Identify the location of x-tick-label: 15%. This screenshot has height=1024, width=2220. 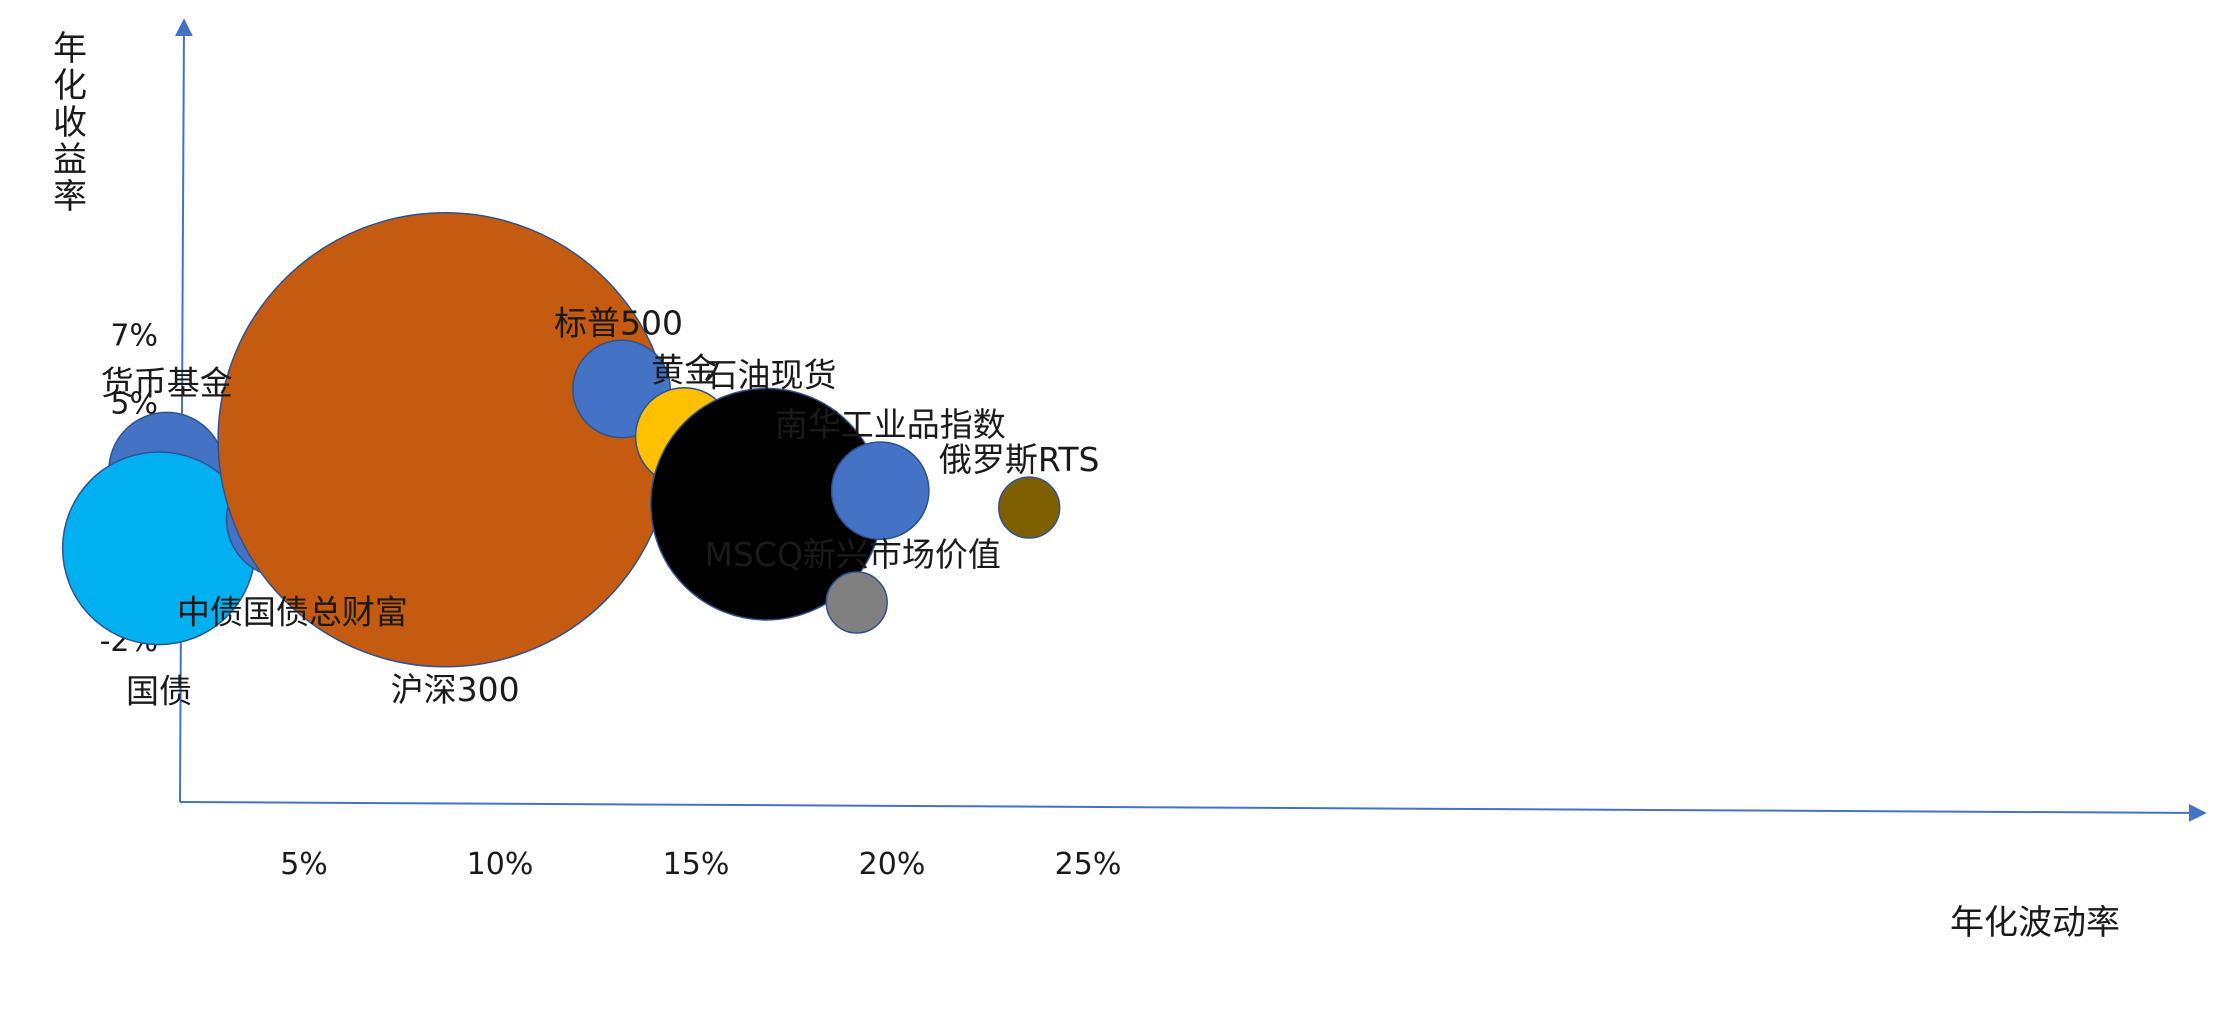
(696, 864).